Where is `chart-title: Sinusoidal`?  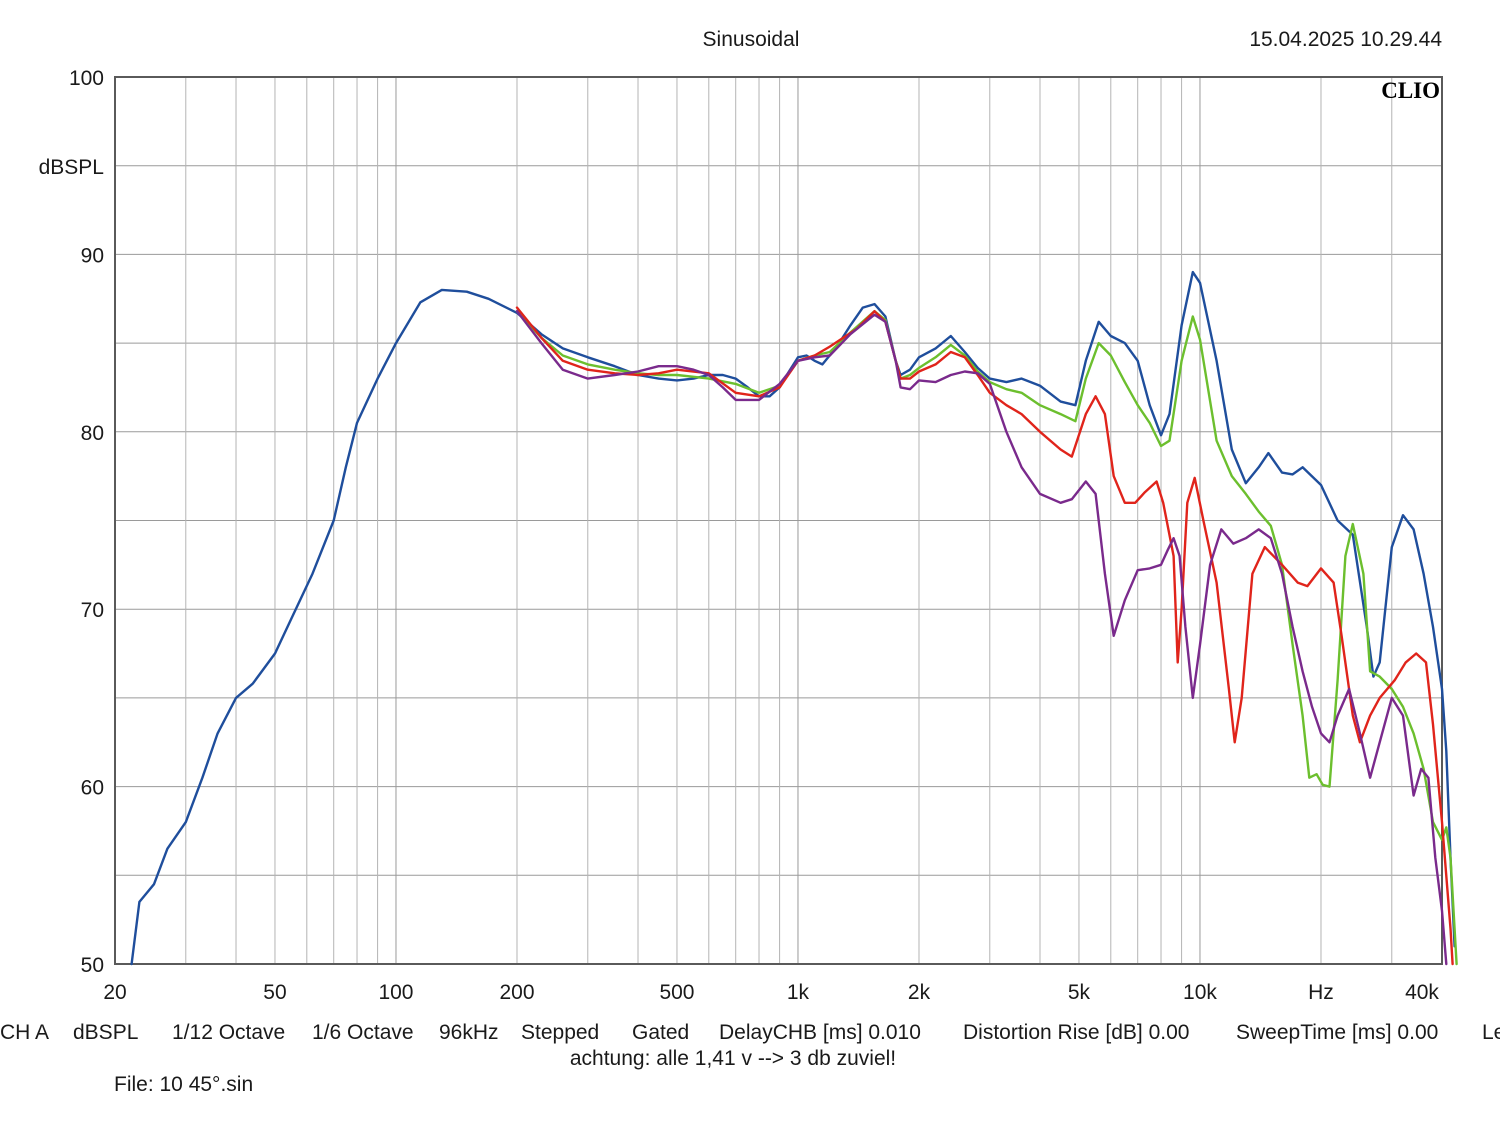
chart-title: Sinusoidal is located at coordinates (751, 39).